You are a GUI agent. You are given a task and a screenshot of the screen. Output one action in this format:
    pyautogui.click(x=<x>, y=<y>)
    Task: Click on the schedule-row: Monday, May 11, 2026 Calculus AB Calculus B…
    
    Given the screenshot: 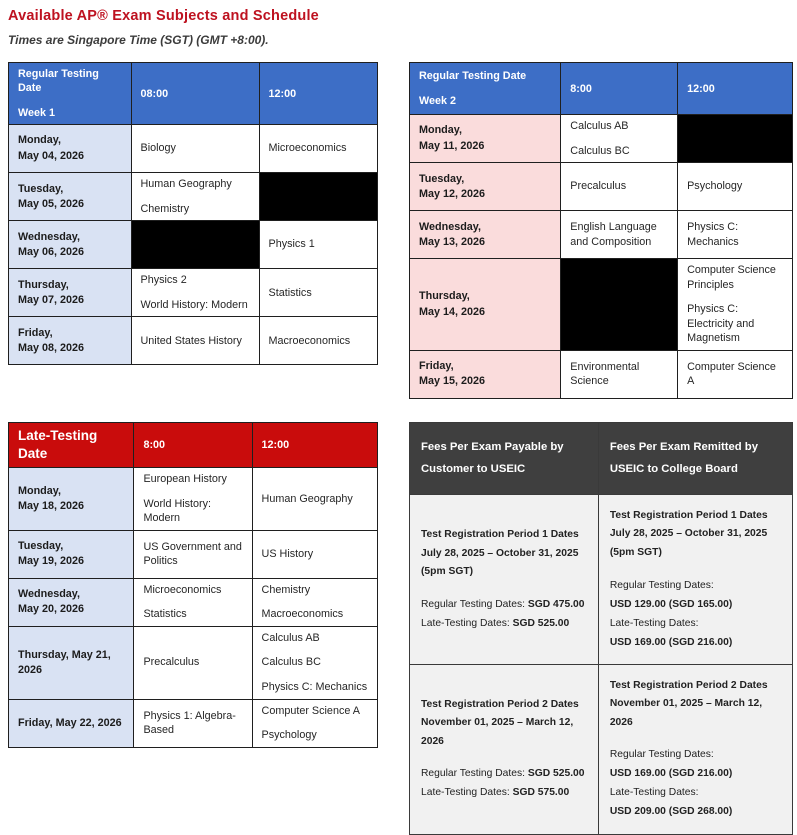 What is the action you would take?
    pyautogui.click(x=600, y=138)
    